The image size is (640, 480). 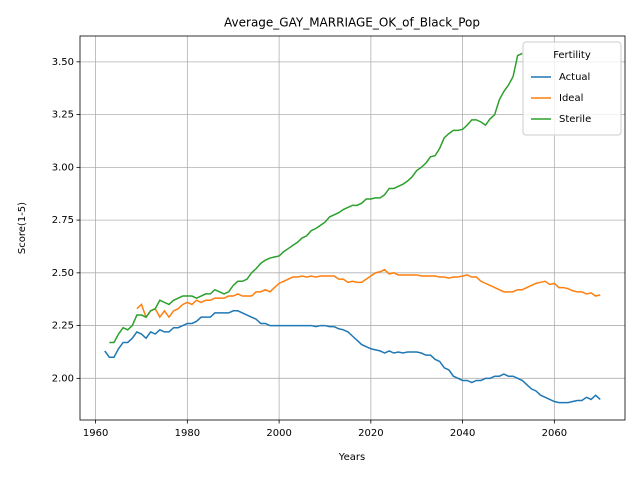 What do you see at coordinates (278, 433) in the screenshot?
I see `x-tick-label: 2000` at bounding box center [278, 433].